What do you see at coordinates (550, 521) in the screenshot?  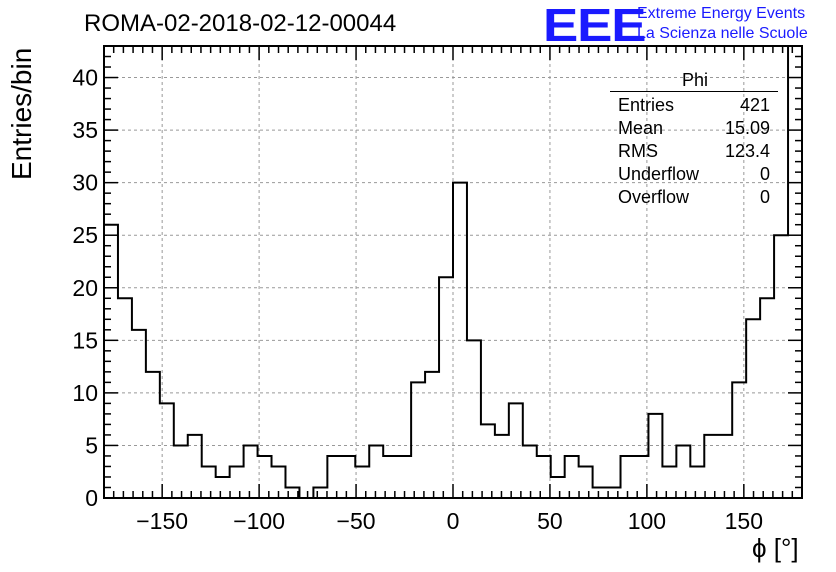 I see `x-tick-label: 50` at bounding box center [550, 521].